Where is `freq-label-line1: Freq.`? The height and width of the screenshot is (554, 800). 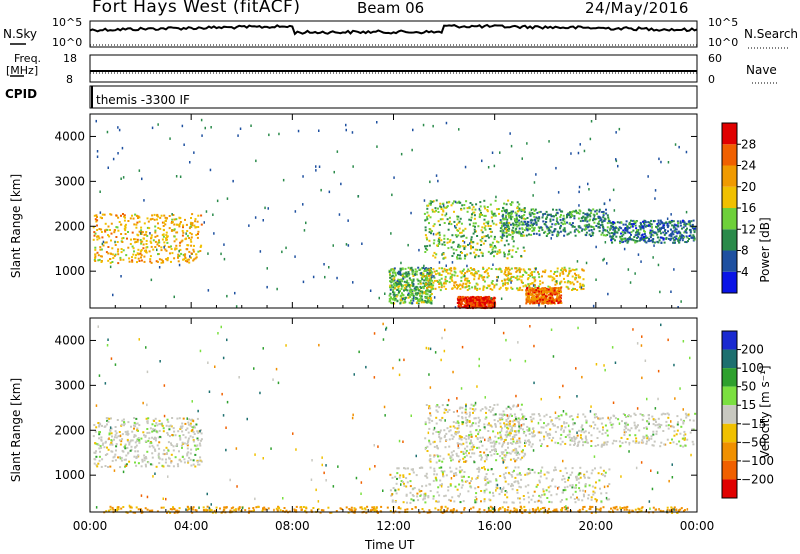 freq-label-line1: Freq. is located at coordinates (28, 58).